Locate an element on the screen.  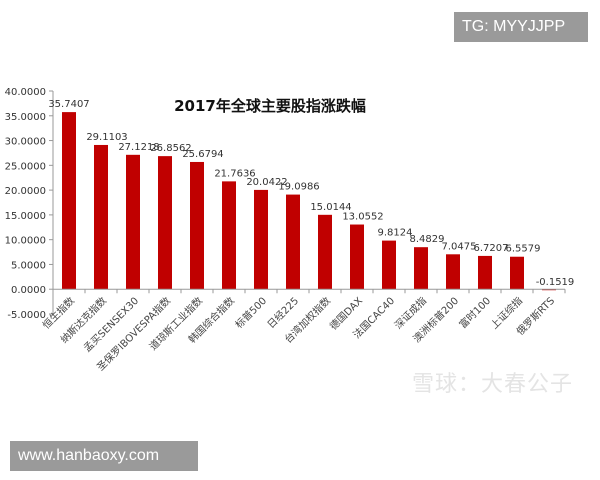
data-label: 35.7407 is located at coordinates (68, 104).